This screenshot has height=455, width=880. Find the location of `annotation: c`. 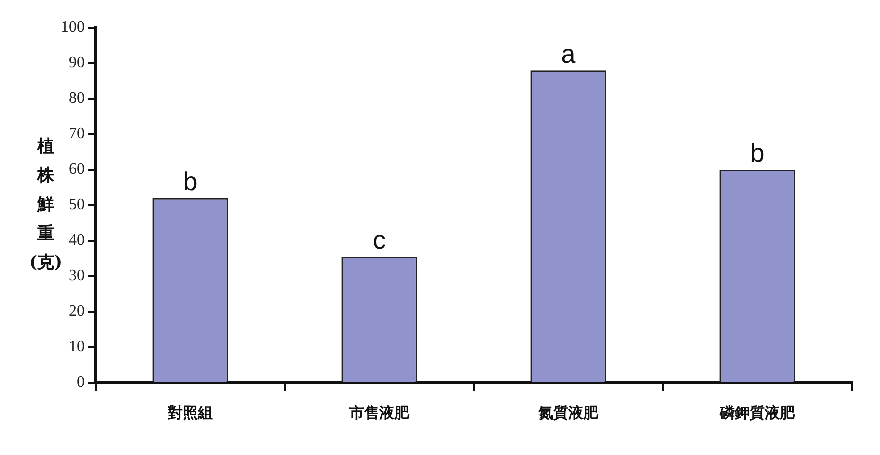

annotation: c is located at coordinates (379, 240).